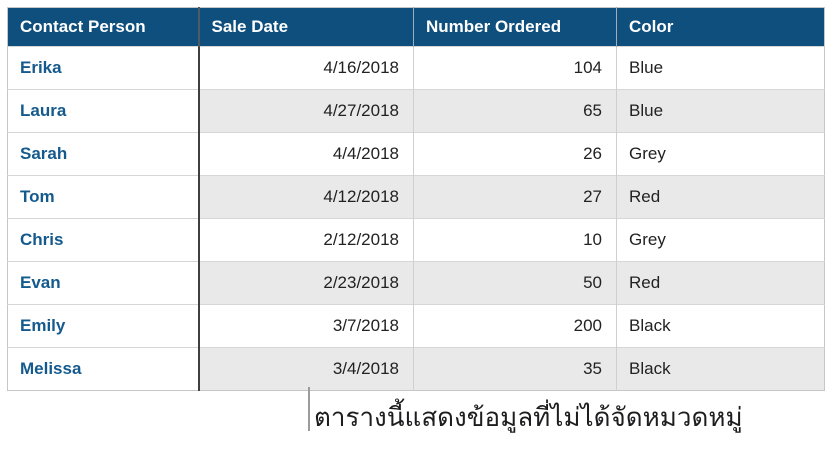 Image resolution: width=827 pixels, height=458 pixels. Describe the element at coordinates (309, 409) in the screenshot. I see `callout-line` at that location.